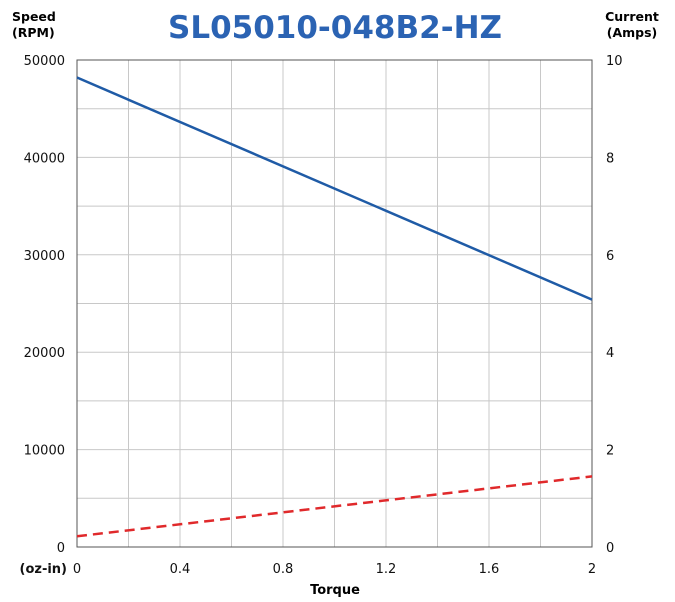 This screenshot has width=675, height=602. I want to click on x-tick-label: 0.8, so click(283, 569).